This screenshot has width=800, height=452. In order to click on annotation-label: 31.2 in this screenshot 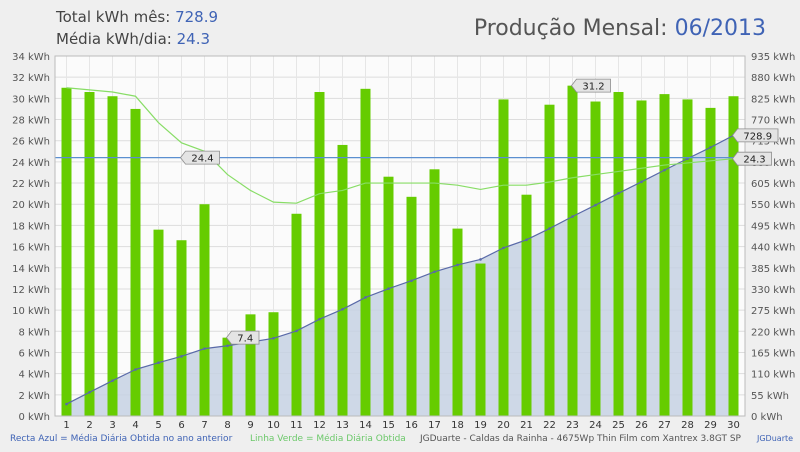, I will do `click(593, 87)`.